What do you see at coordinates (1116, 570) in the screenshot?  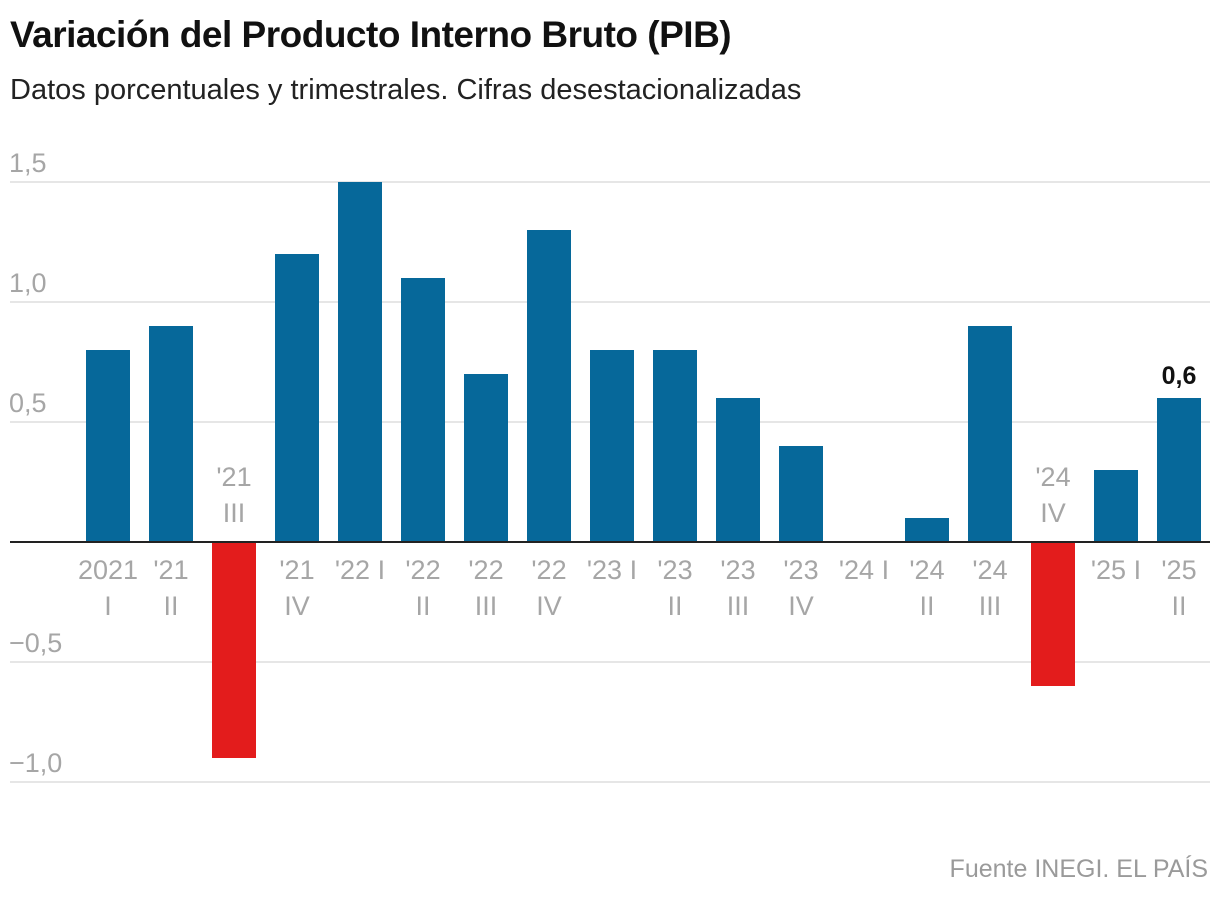 I see `x-tick-label: '25 I` at bounding box center [1116, 570].